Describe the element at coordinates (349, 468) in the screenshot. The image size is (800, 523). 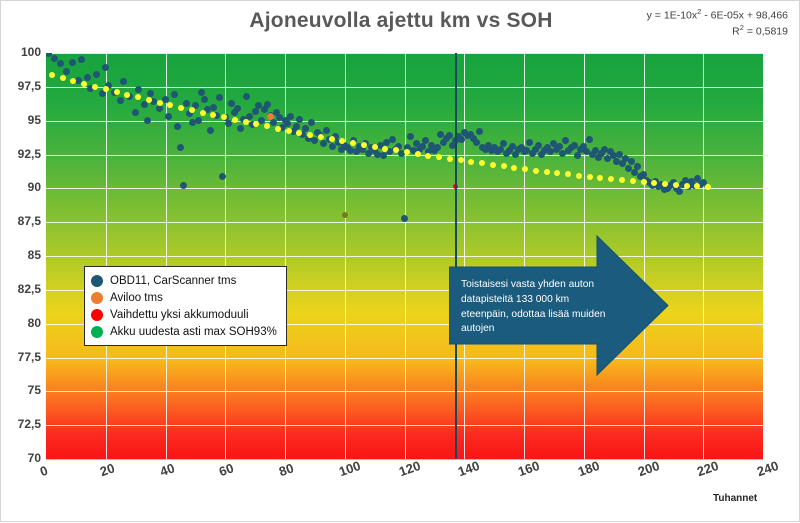
I see `x-axis-tick-label: 100` at that location.